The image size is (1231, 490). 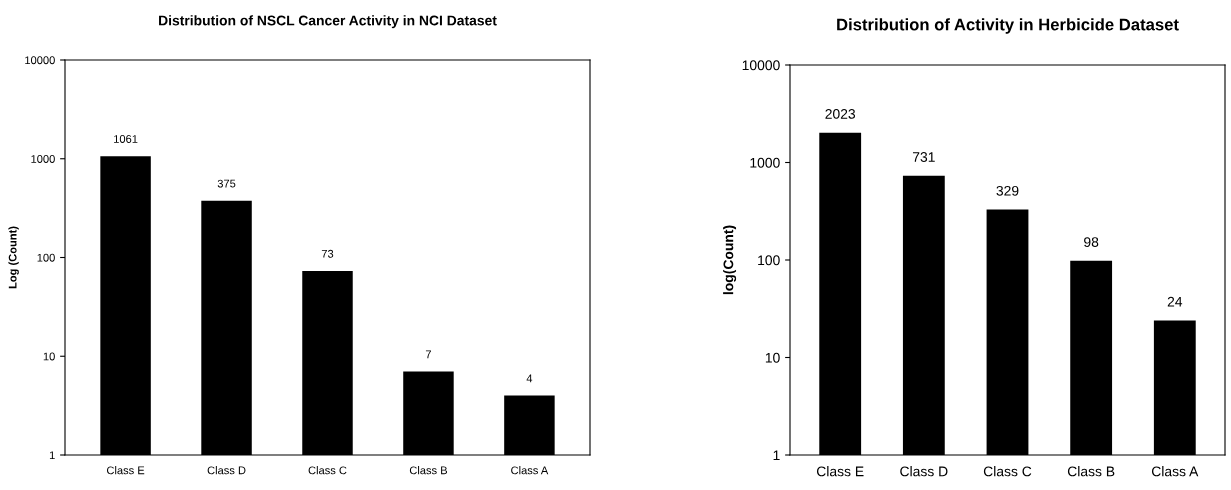 What do you see at coordinates (327, 253) in the screenshot?
I see `data-label: 73` at bounding box center [327, 253].